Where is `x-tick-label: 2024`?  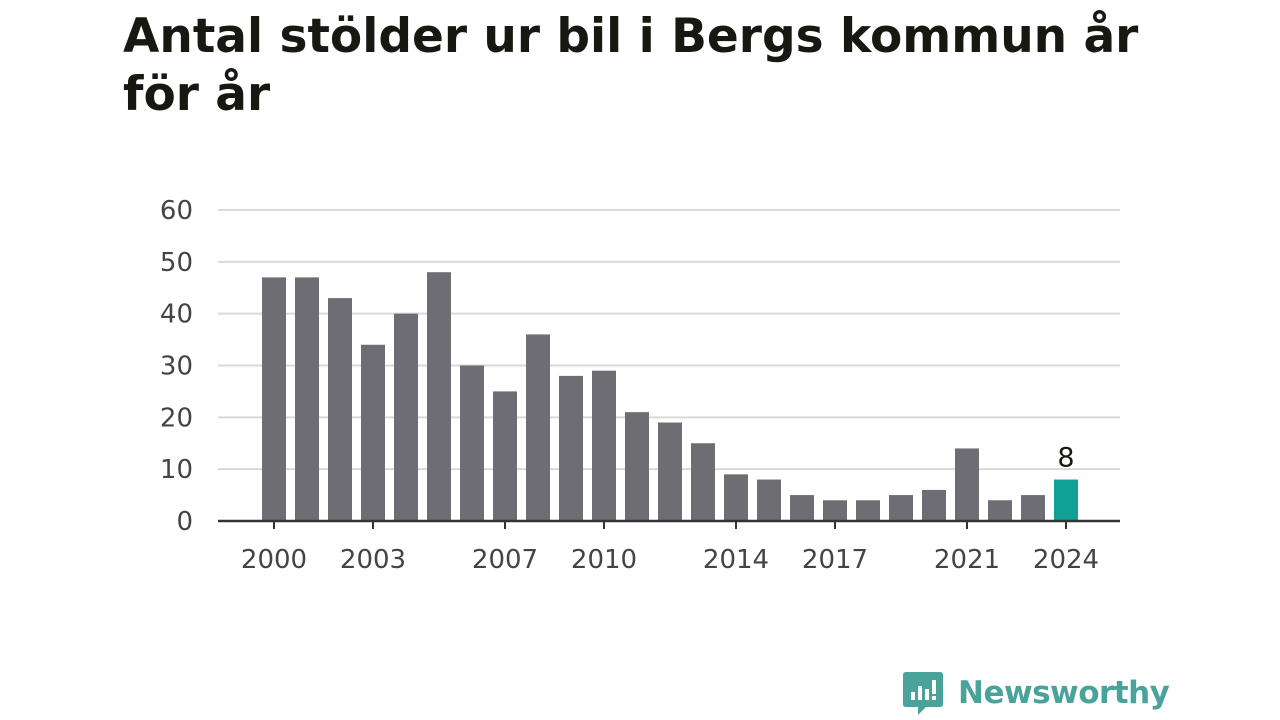 x-tick-label: 2024 is located at coordinates (1066, 560).